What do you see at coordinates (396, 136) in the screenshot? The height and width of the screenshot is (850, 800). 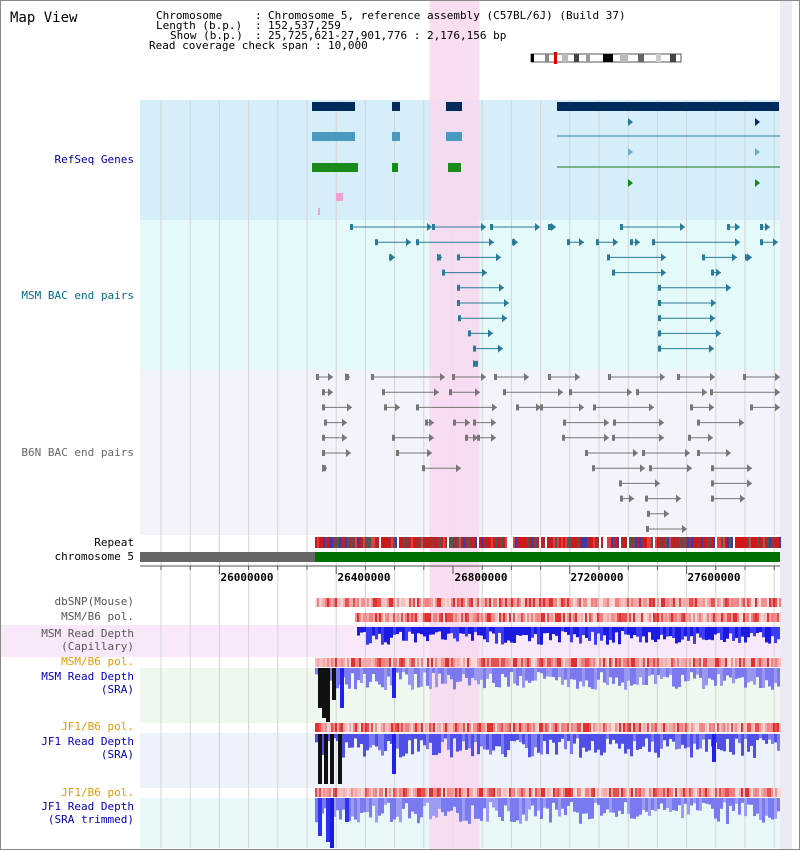 I see `refseq-gene-block` at bounding box center [396, 136].